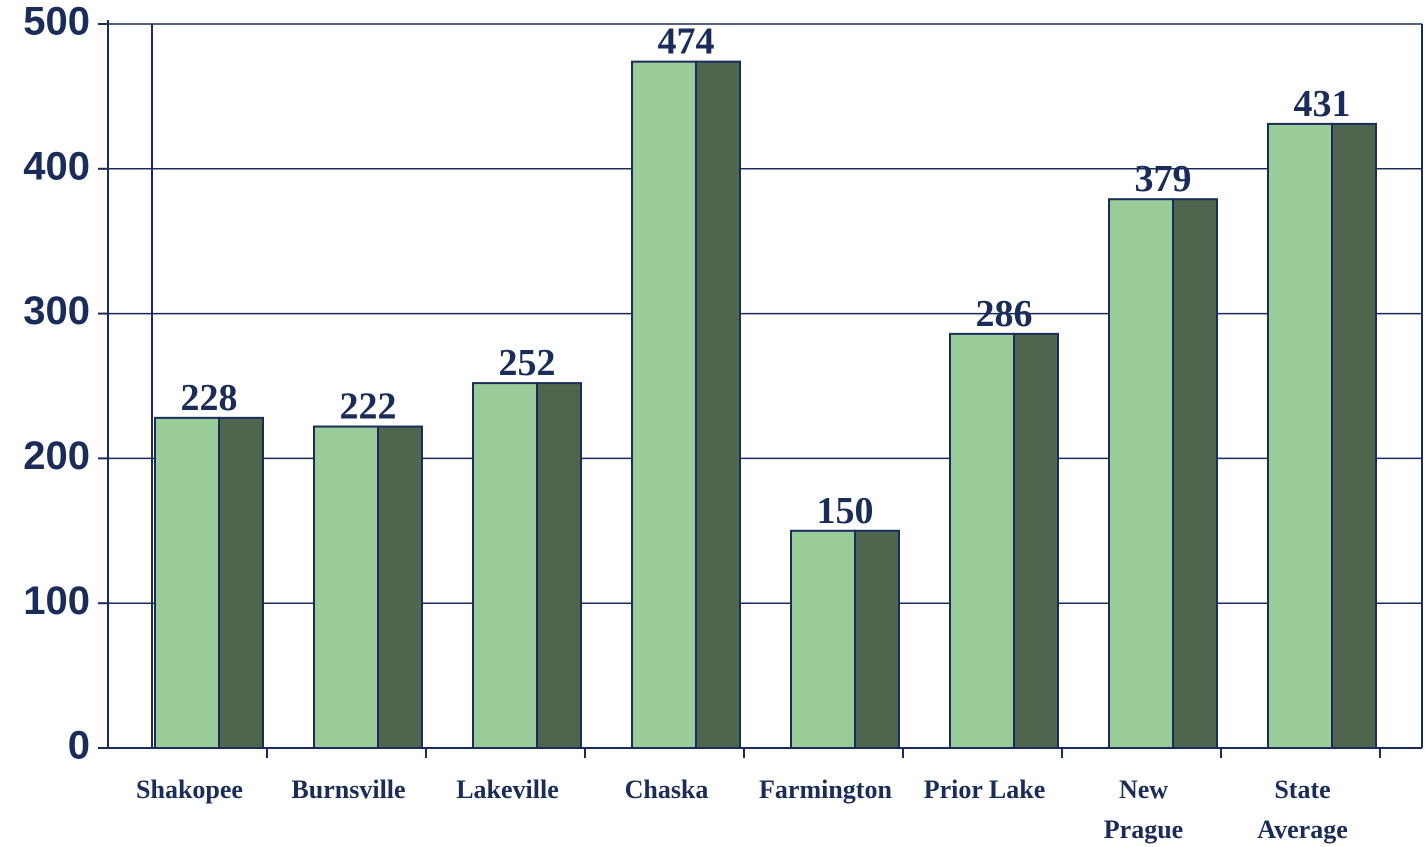  What do you see at coordinates (1163, 179) in the screenshot?
I see `value-label: 379` at bounding box center [1163, 179].